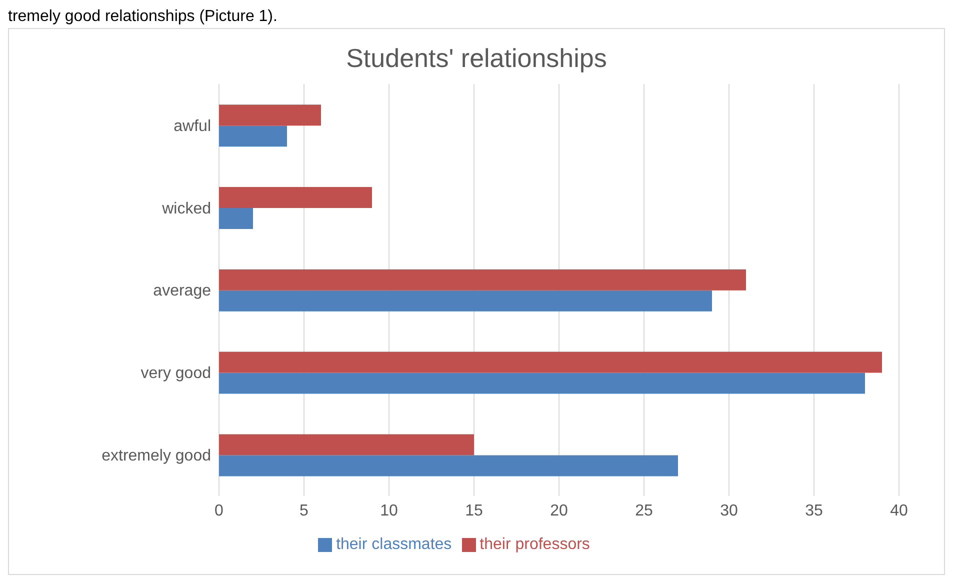 The image size is (957, 580). Describe the element at coordinates (729, 511) in the screenshot. I see `x-tick-label: 30` at that location.